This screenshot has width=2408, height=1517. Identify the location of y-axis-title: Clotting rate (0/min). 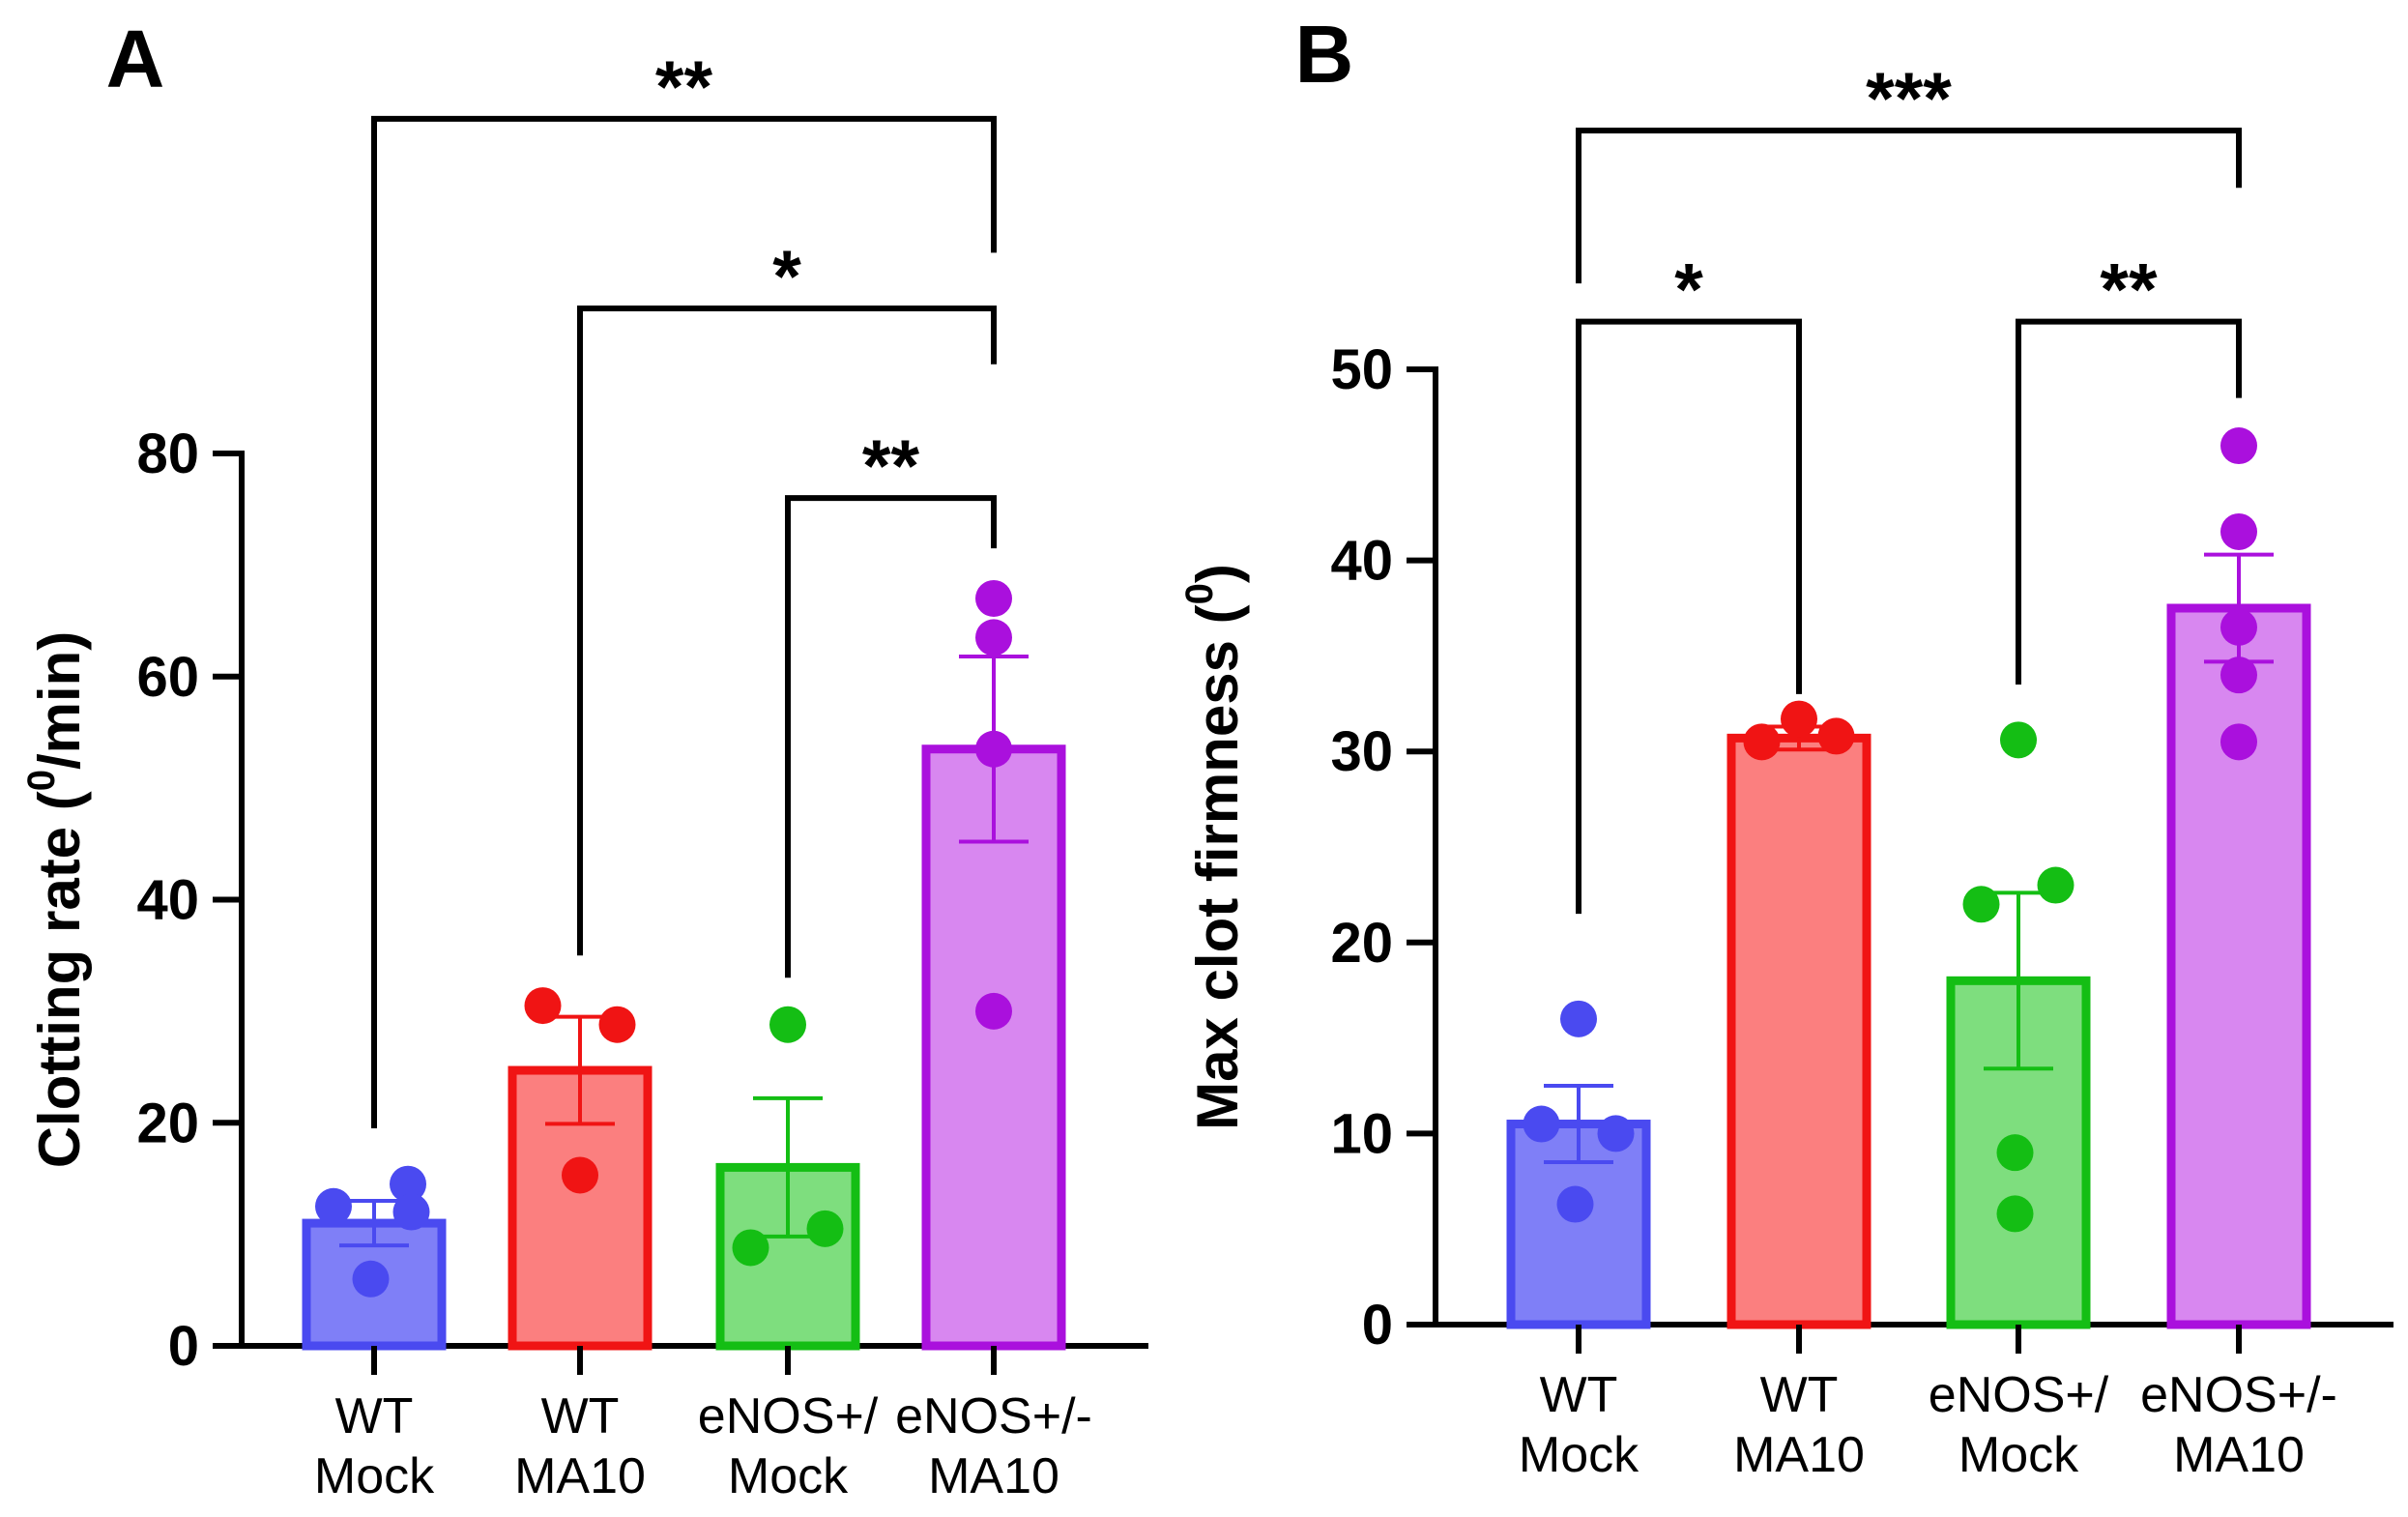
(56, 900).